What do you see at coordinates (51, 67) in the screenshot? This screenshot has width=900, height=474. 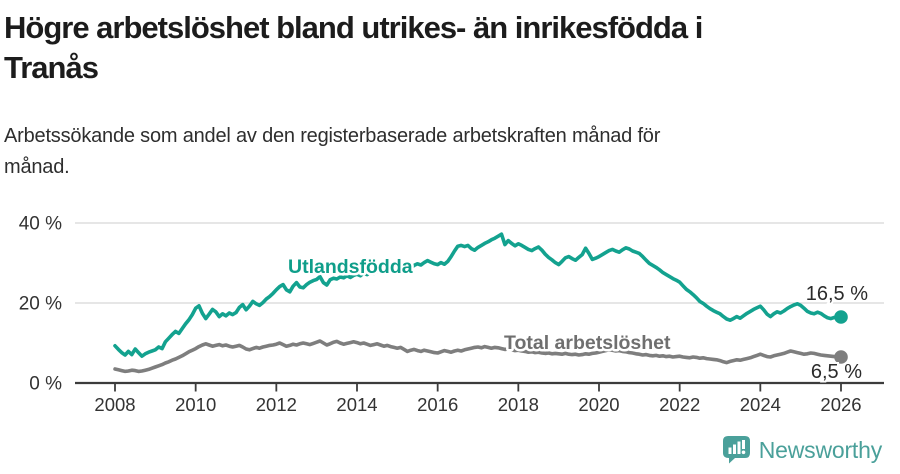 I see `chart-title-line2: Tranås` at bounding box center [51, 67].